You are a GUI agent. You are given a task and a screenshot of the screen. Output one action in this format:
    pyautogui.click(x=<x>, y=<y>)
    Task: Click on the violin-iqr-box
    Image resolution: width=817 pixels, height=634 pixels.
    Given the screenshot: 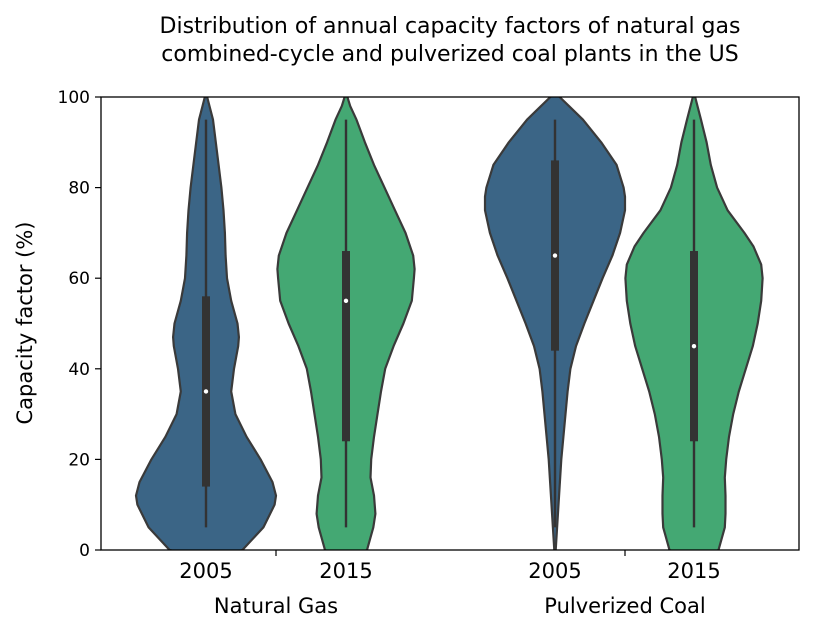 What is the action you would take?
    pyautogui.click(x=346, y=346)
    